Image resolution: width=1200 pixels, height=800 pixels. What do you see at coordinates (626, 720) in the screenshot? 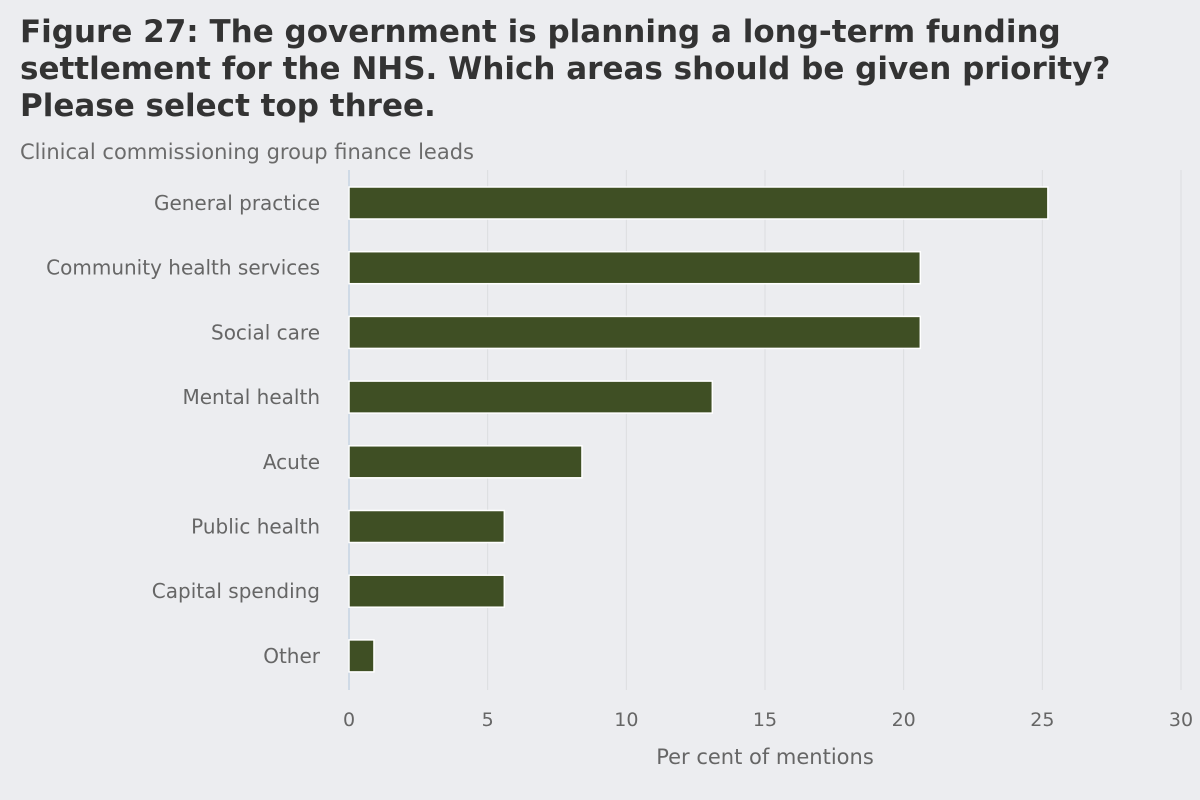
I see `x-tick-label: 10` at bounding box center [626, 720].